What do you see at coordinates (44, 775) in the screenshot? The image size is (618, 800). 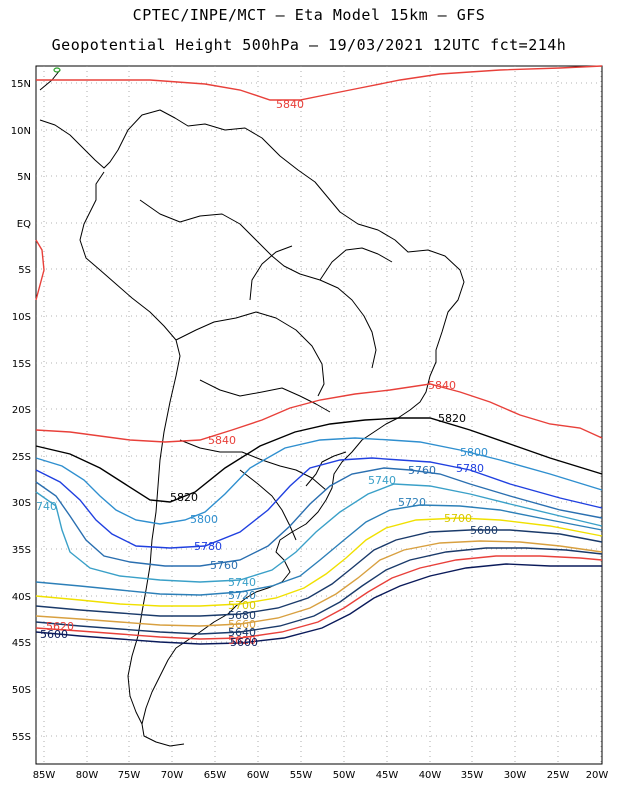 I see `lon-label: 85W` at bounding box center [44, 775].